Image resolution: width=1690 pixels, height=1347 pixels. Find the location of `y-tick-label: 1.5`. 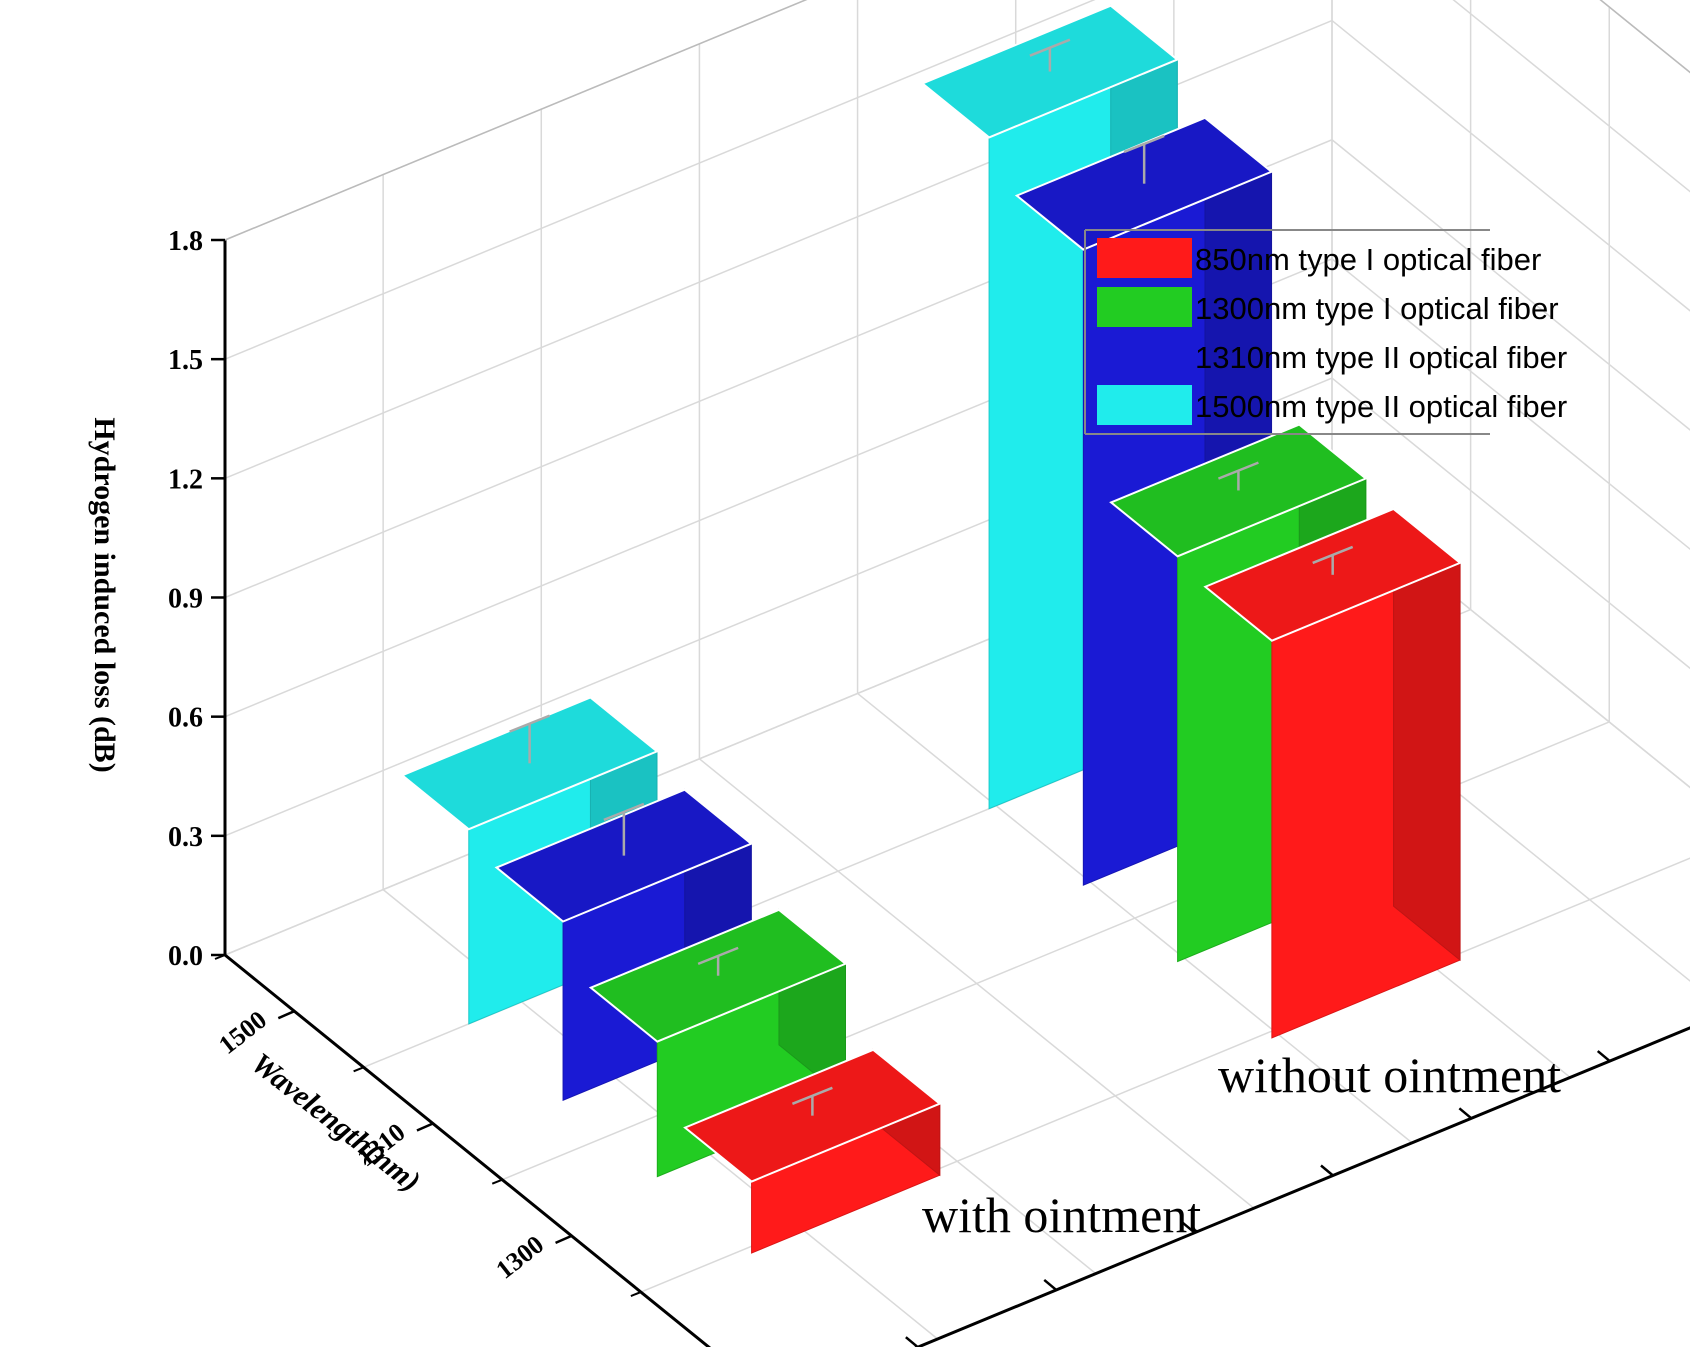

y-tick-label: 1.5 is located at coordinates (185, 360).